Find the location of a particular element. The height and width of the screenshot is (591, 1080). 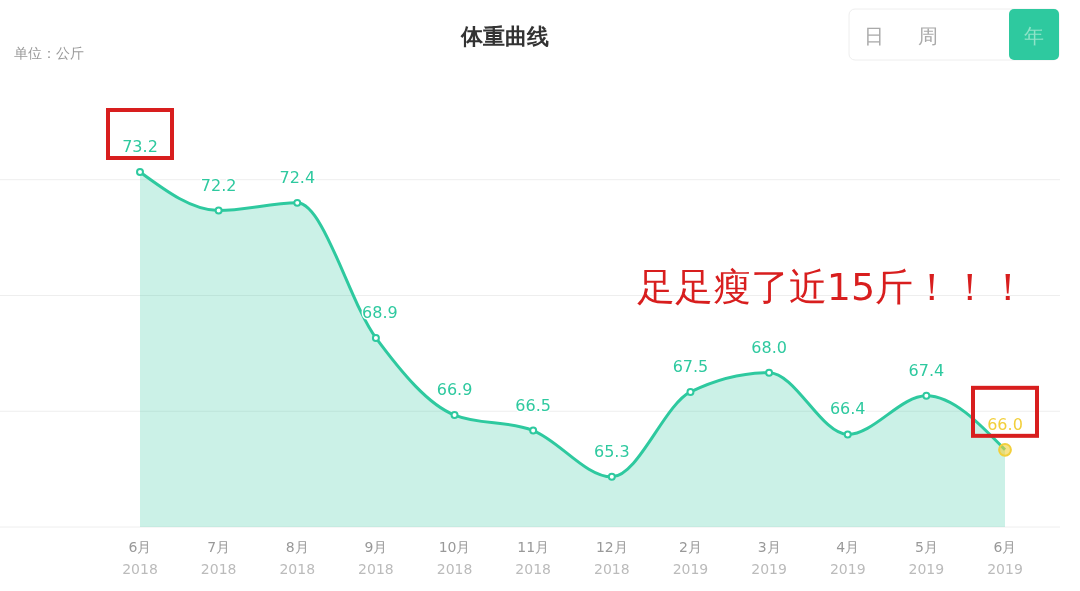

x-tick-label: 7月 2018 is located at coordinates (218, 558).